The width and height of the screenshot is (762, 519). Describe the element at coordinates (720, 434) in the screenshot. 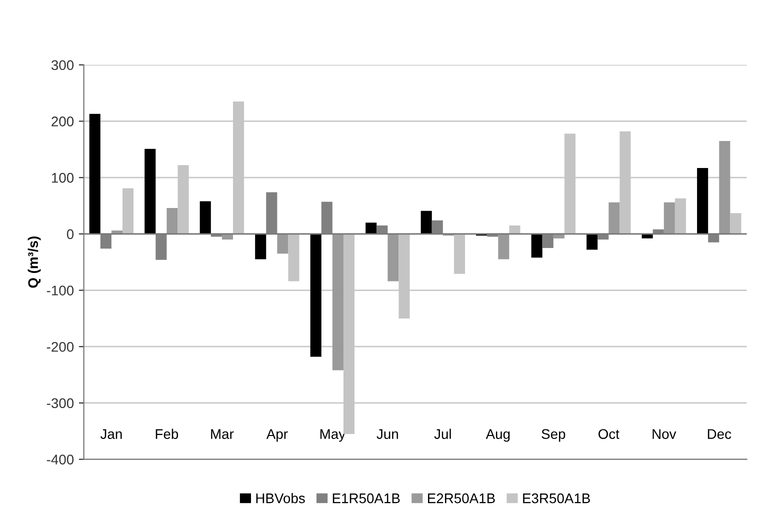

I see `x-tick-label: Dec` at that location.